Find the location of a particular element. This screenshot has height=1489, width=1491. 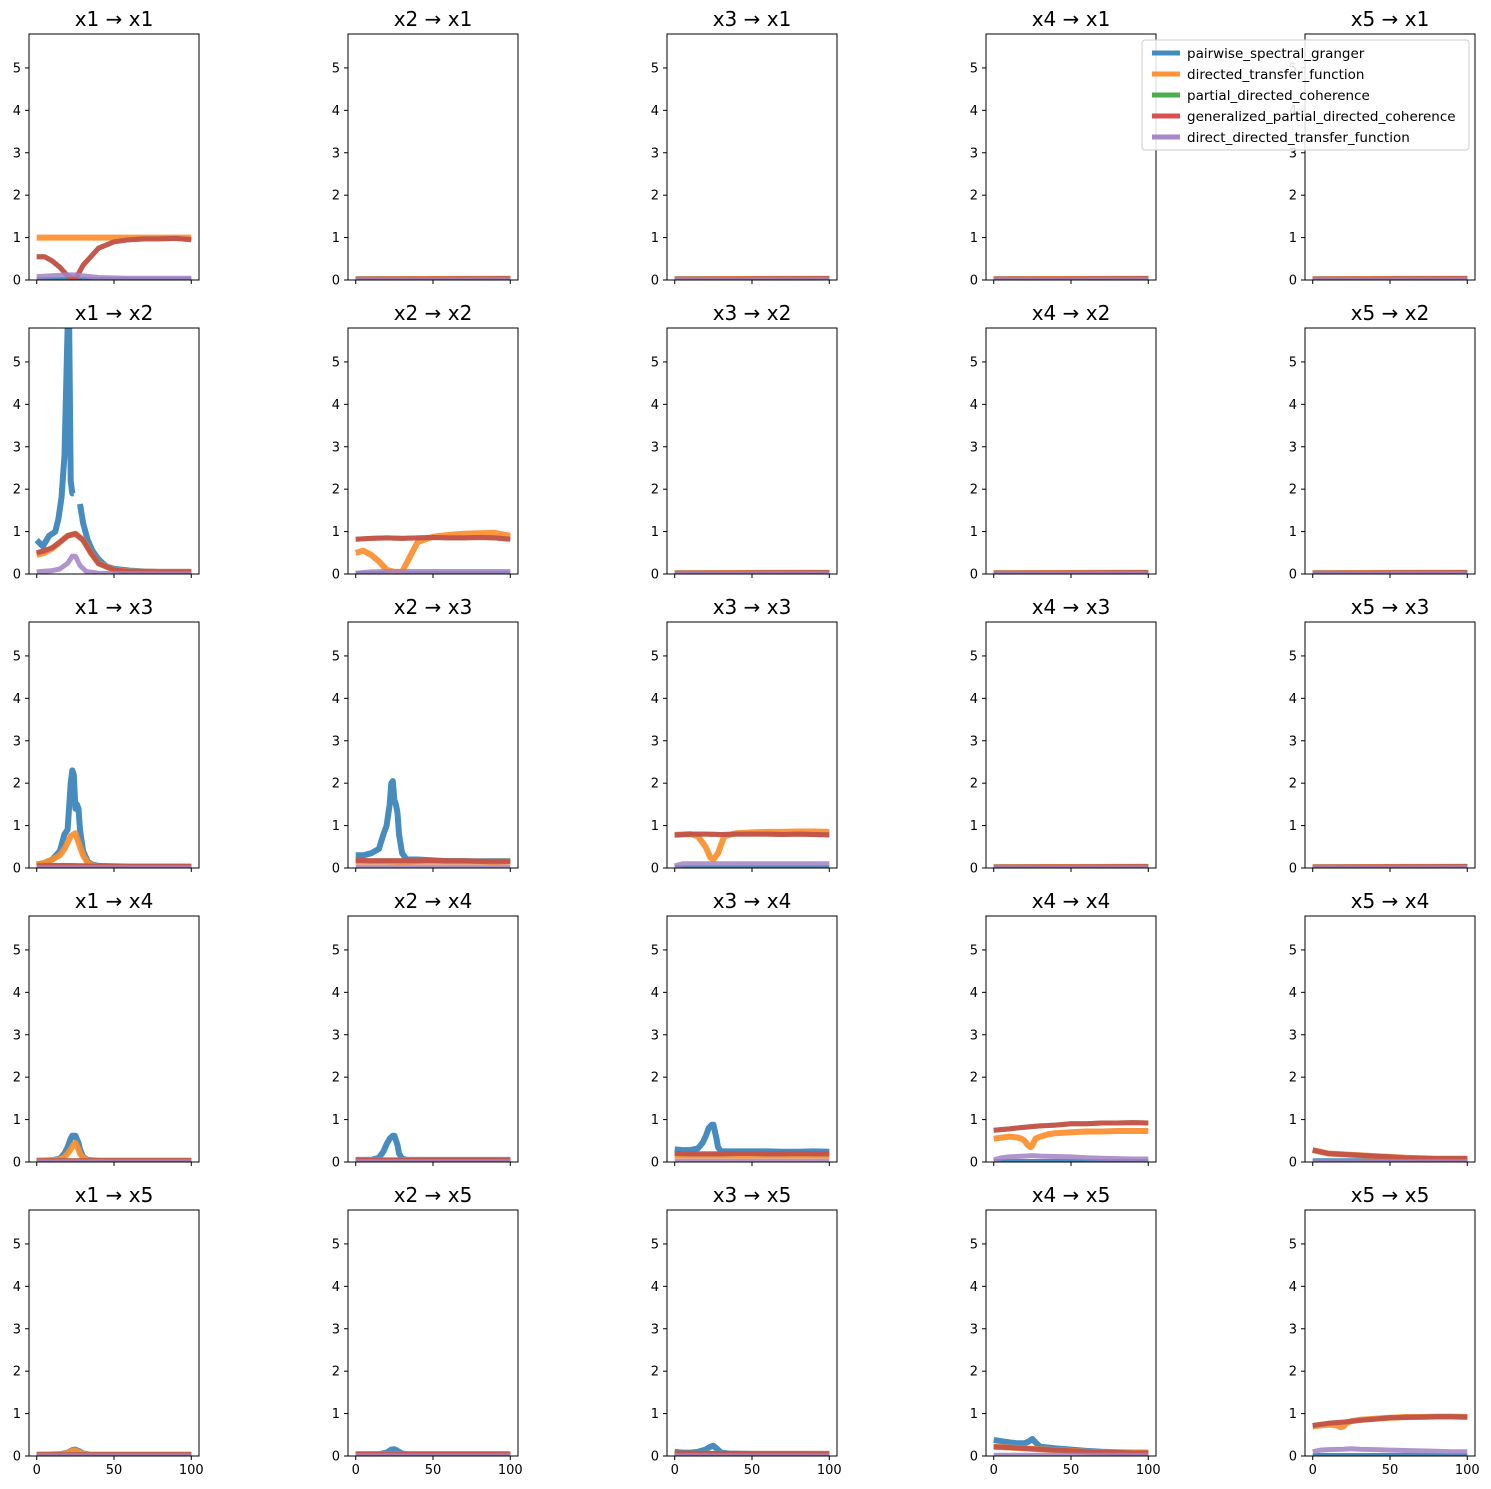

panel-x3-x1: x3 → x1 0 1 2 3 4 5 is located at coordinates (744, 148).